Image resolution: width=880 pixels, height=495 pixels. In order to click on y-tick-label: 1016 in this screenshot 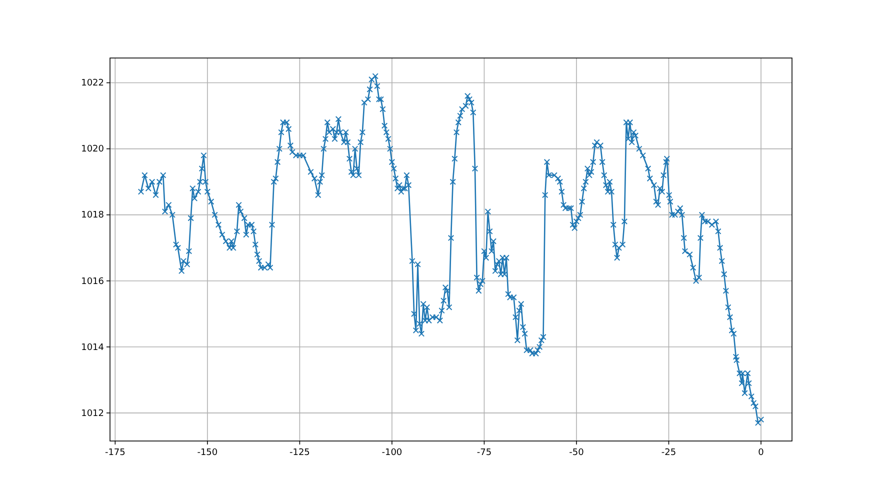, I will do `click(92, 281)`.